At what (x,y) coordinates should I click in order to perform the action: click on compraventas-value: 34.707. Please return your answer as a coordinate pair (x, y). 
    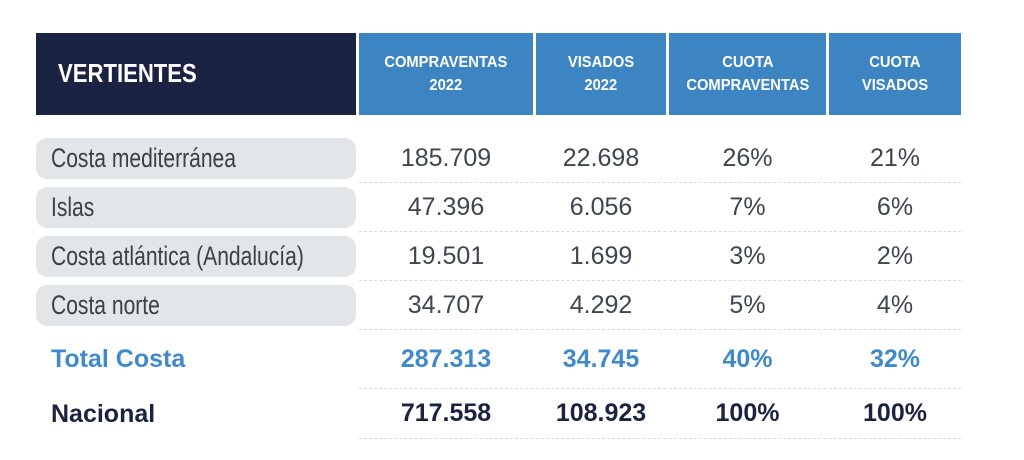
    Looking at the image, I should click on (446, 305).